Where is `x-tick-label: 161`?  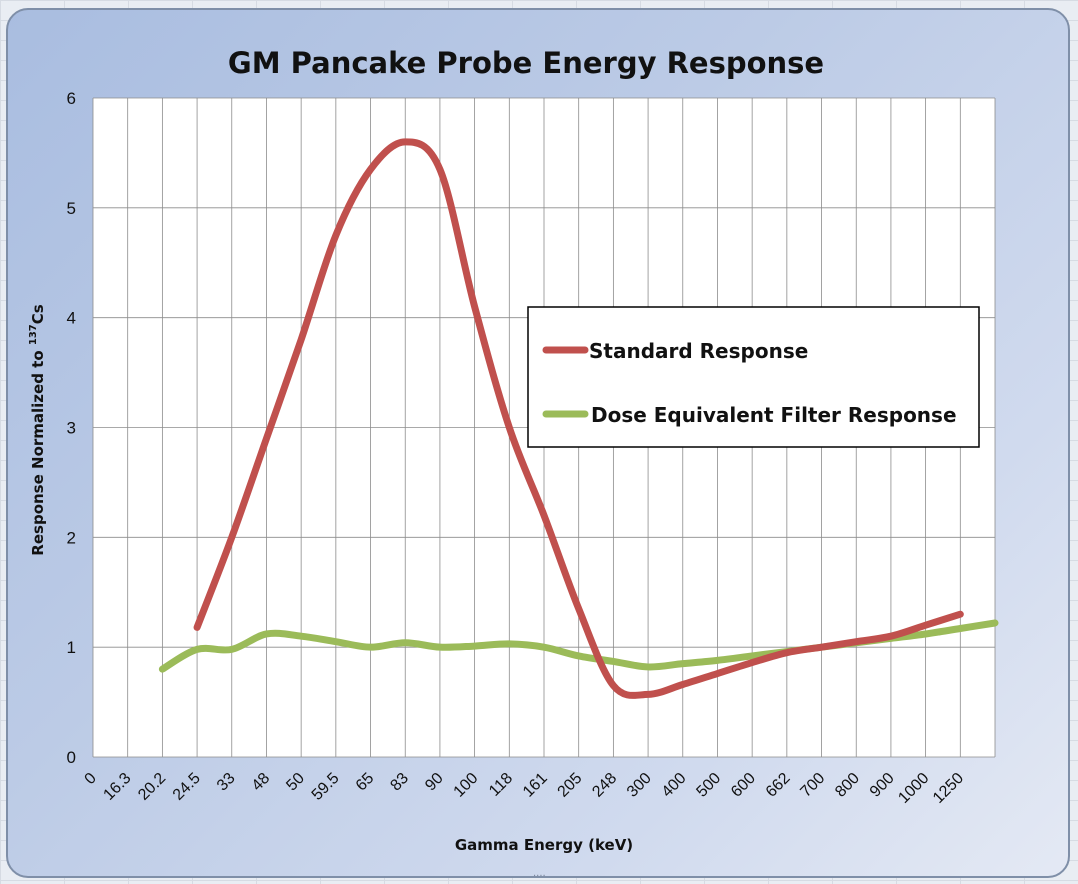
x-tick-label: 161 is located at coordinates (535, 785).